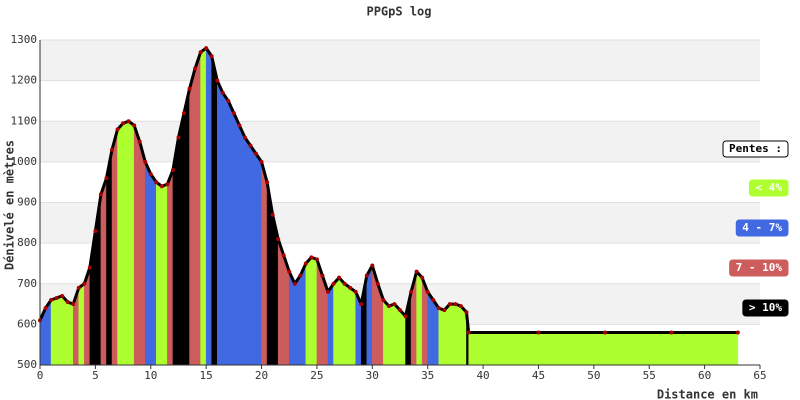 The width and height of the screenshot is (800, 400). I want to click on x-tick-label: 20, so click(261, 375).